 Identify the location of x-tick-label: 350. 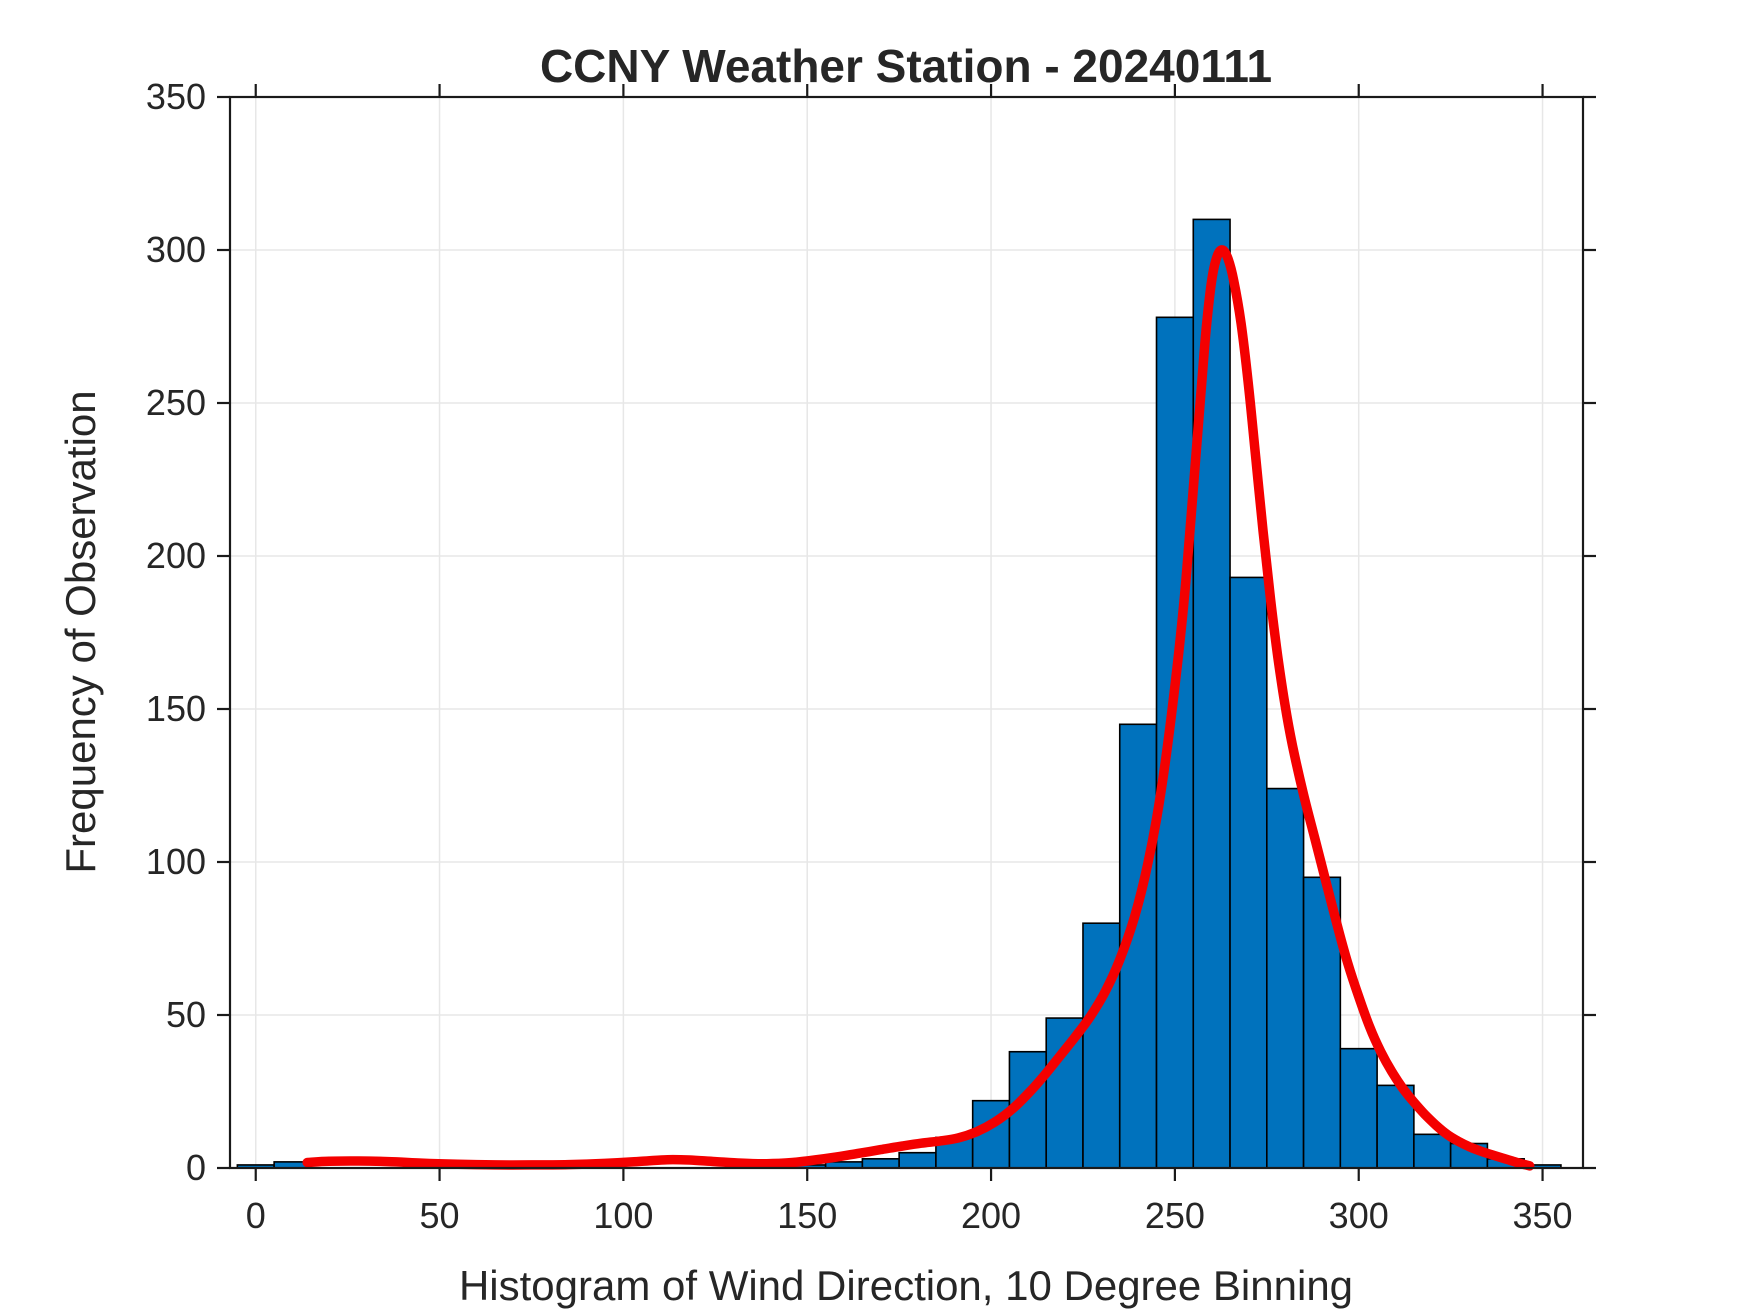
(1543, 1215).